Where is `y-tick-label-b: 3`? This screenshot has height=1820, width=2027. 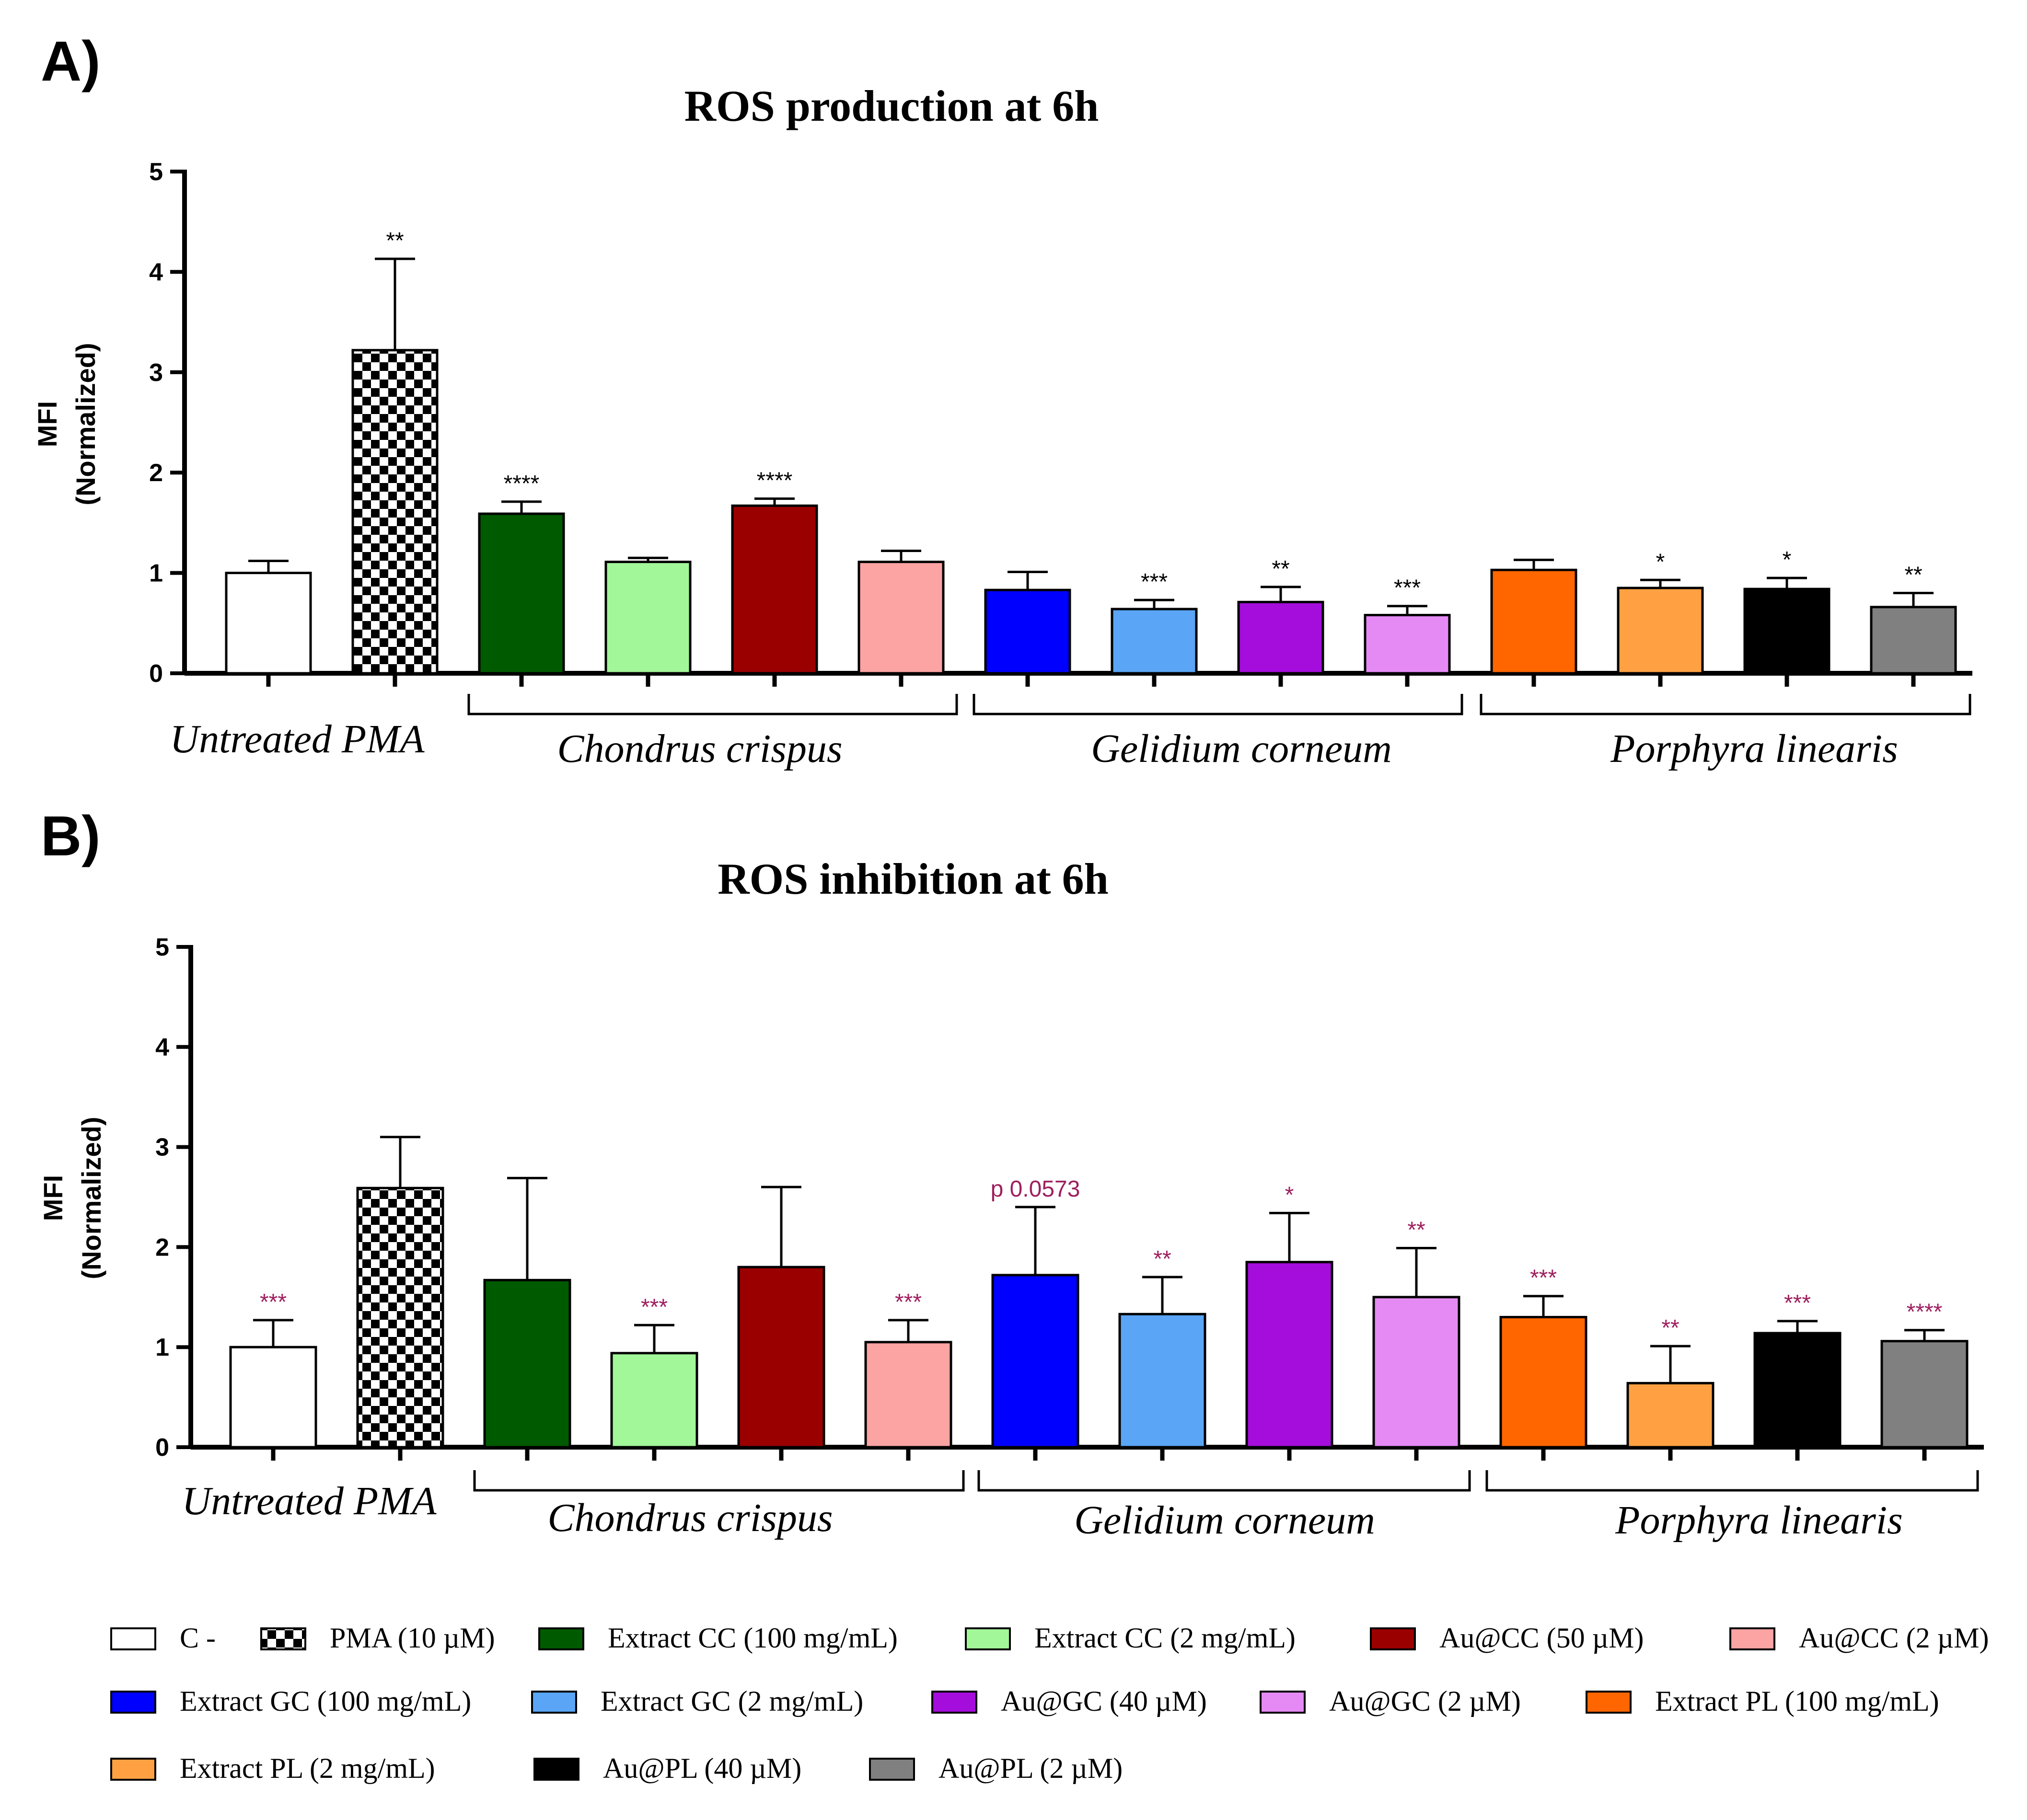 y-tick-label-b: 3 is located at coordinates (162, 1148).